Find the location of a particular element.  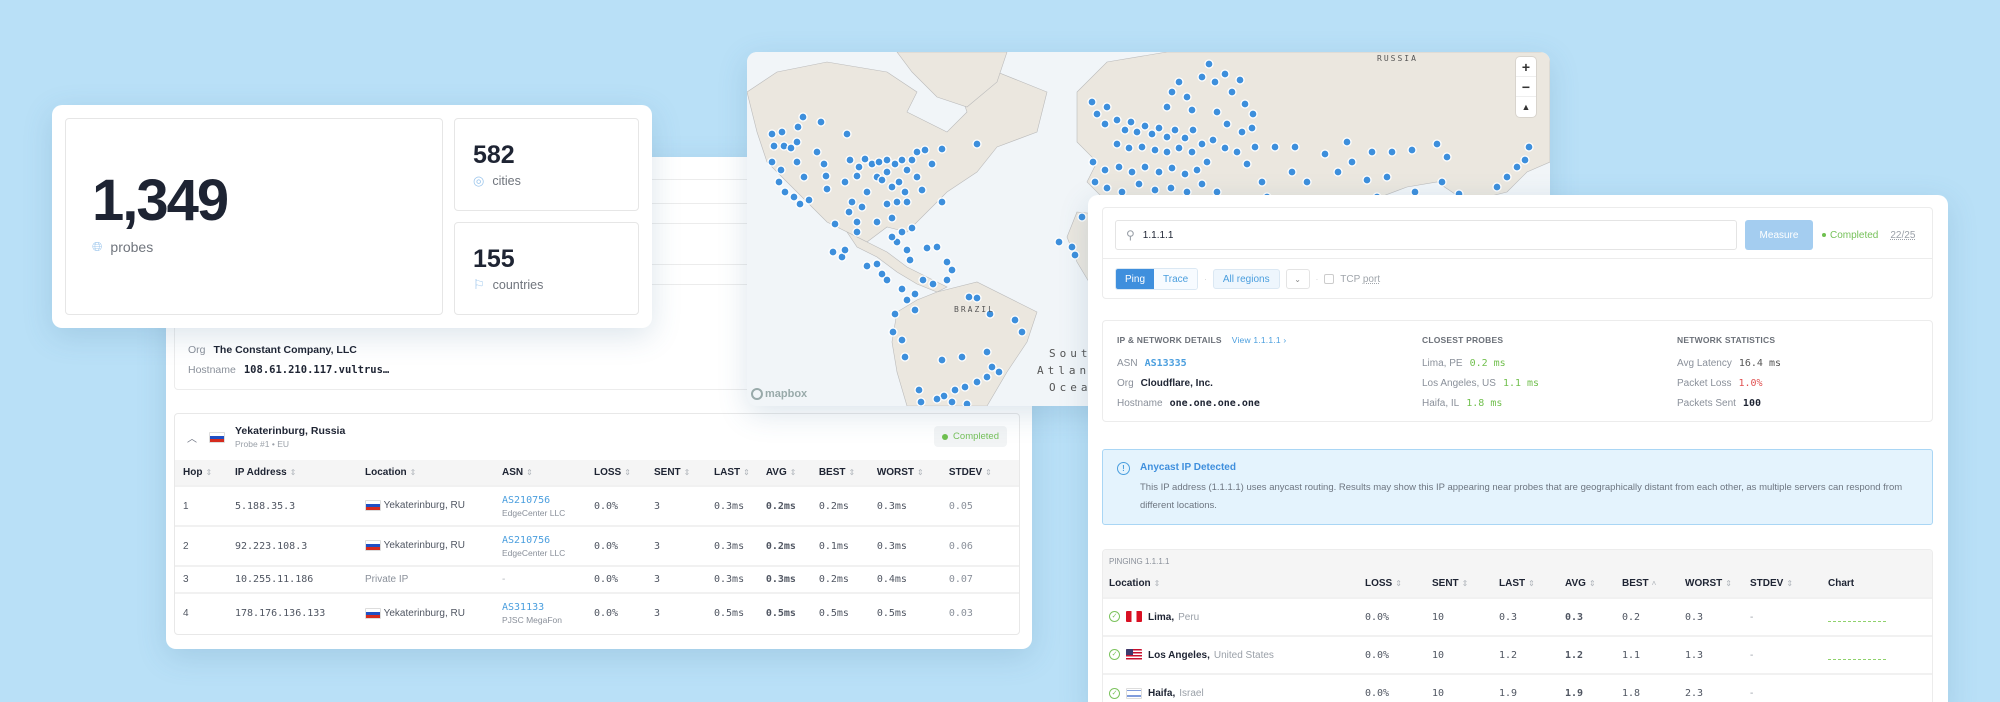

probes-label: probes is located at coordinates (132, 247).